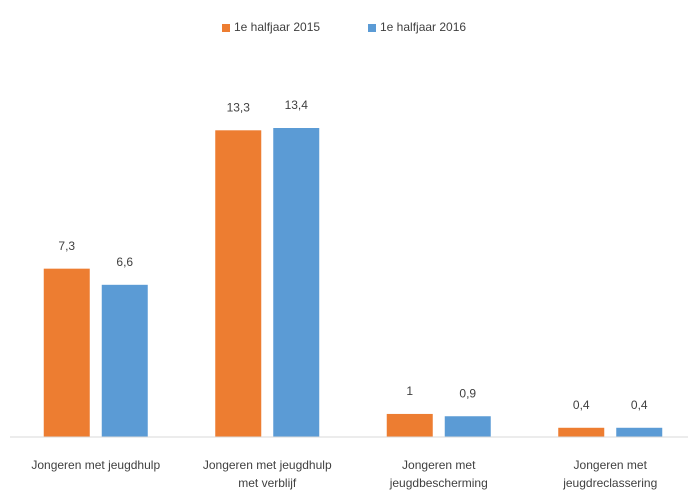 Image resolution: width=690 pixels, height=502 pixels. Describe the element at coordinates (438, 474) in the screenshot. I see `x-tick-label: Jongeren met jeugdbescherming` at that location.